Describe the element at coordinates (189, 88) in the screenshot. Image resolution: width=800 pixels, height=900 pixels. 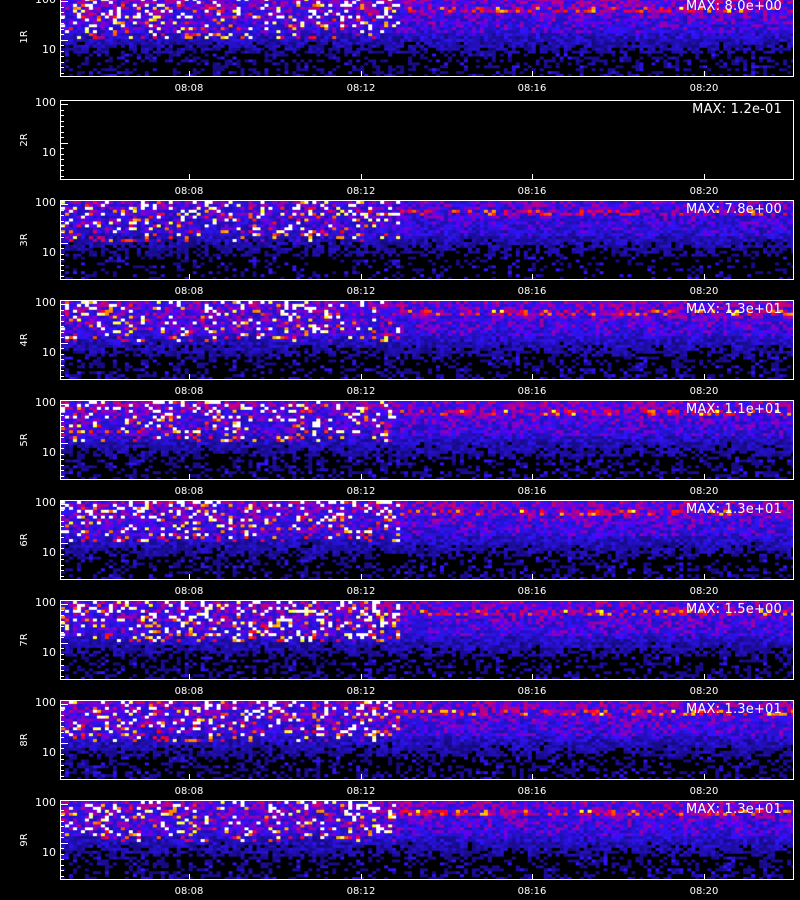
I see `x-tick-label: 08:08` at that location.